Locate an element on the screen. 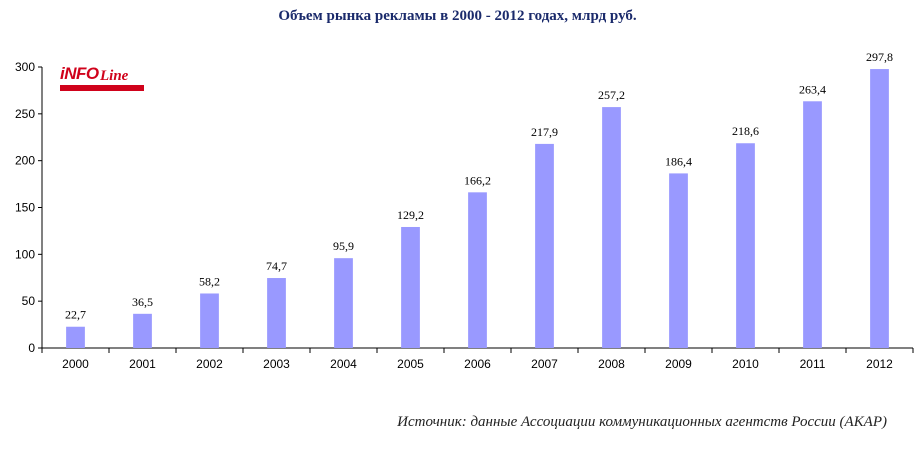  y-tick-label: 300 is located at coordinates (25, 67).